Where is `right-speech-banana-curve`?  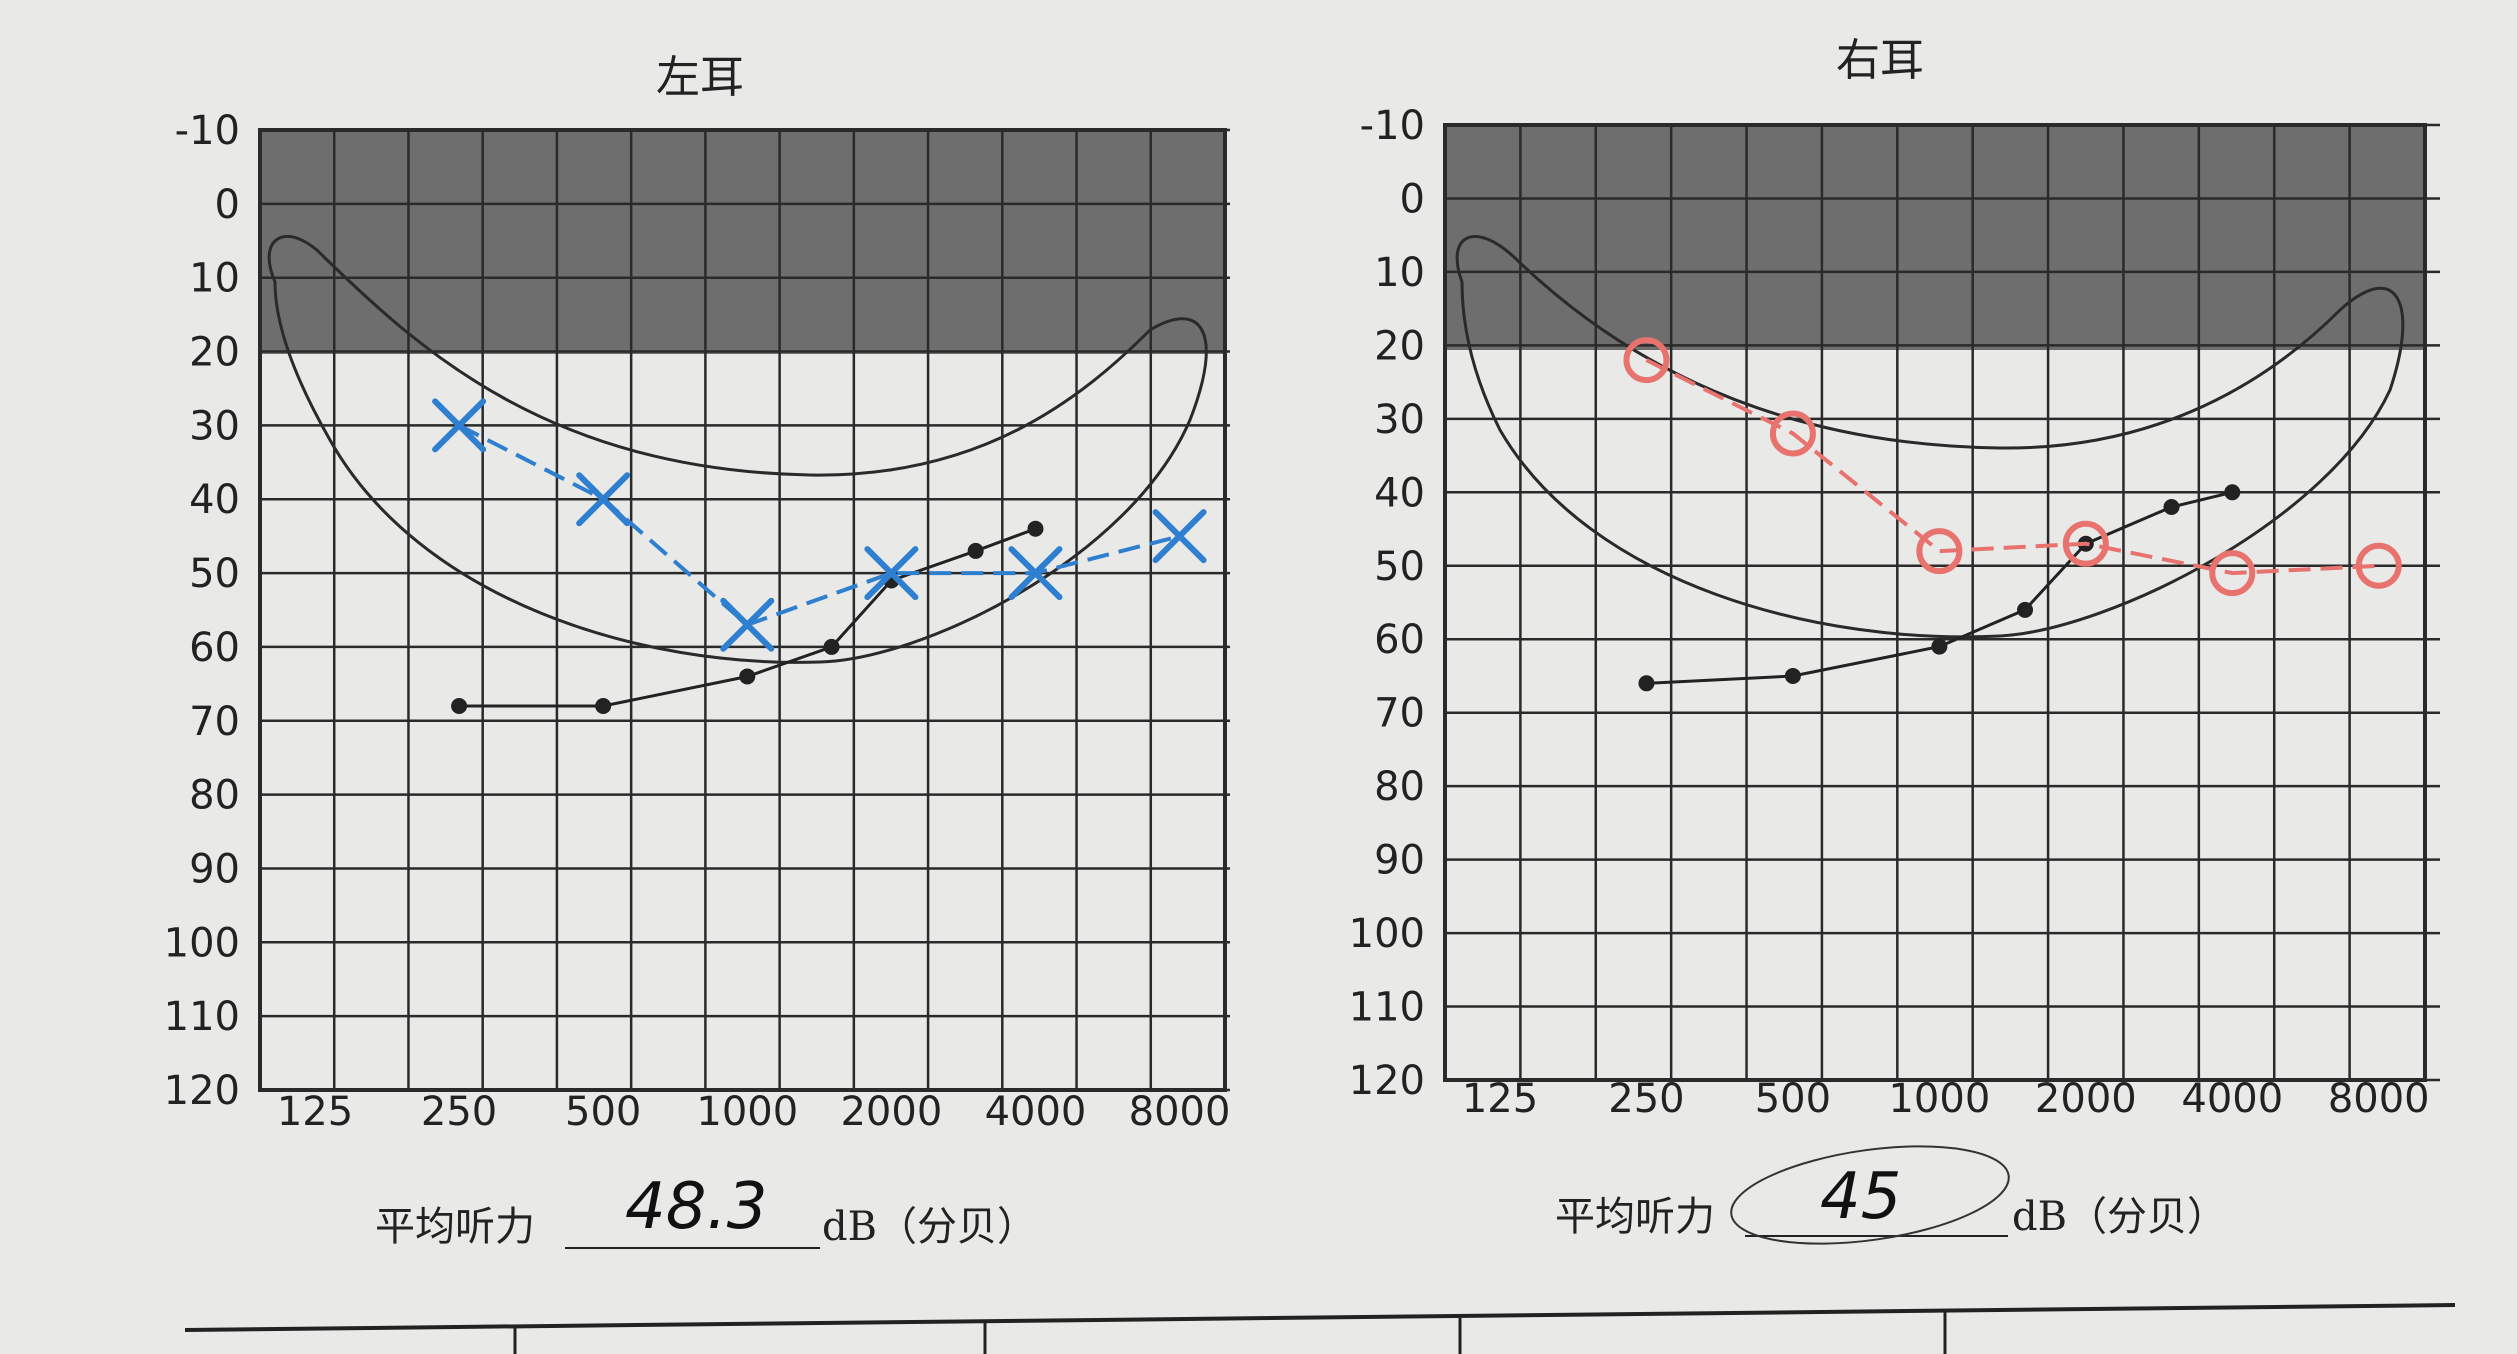
right-speech-banana-curve is located at coordinates (1930, 437).